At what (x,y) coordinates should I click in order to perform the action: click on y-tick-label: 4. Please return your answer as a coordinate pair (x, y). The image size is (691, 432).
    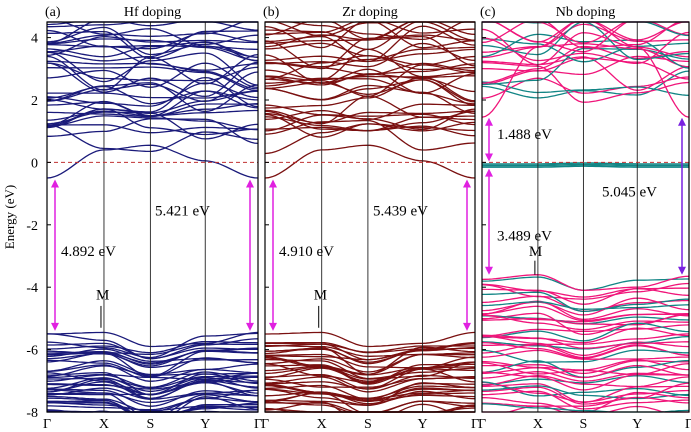
    Looking at the image, I should click on (34, 39).